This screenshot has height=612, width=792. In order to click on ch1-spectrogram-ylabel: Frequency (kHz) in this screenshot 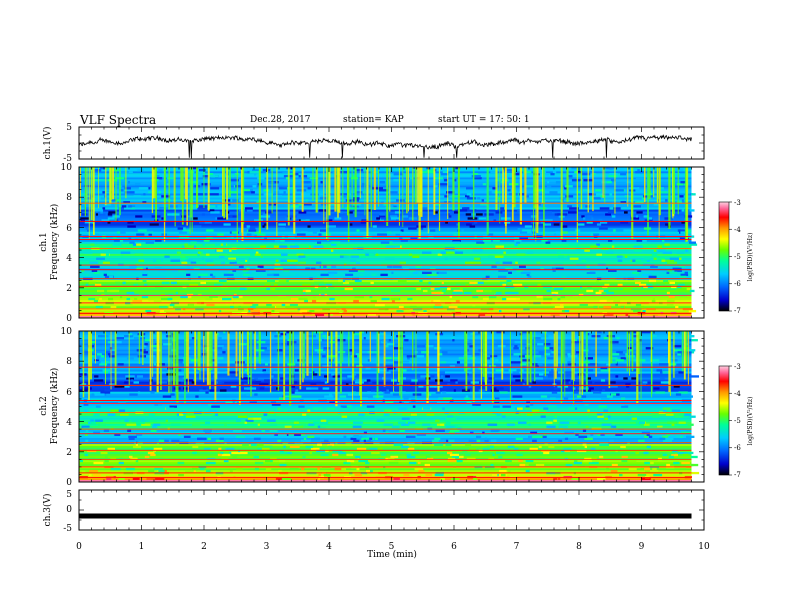, I will do `click(54, 242)`.